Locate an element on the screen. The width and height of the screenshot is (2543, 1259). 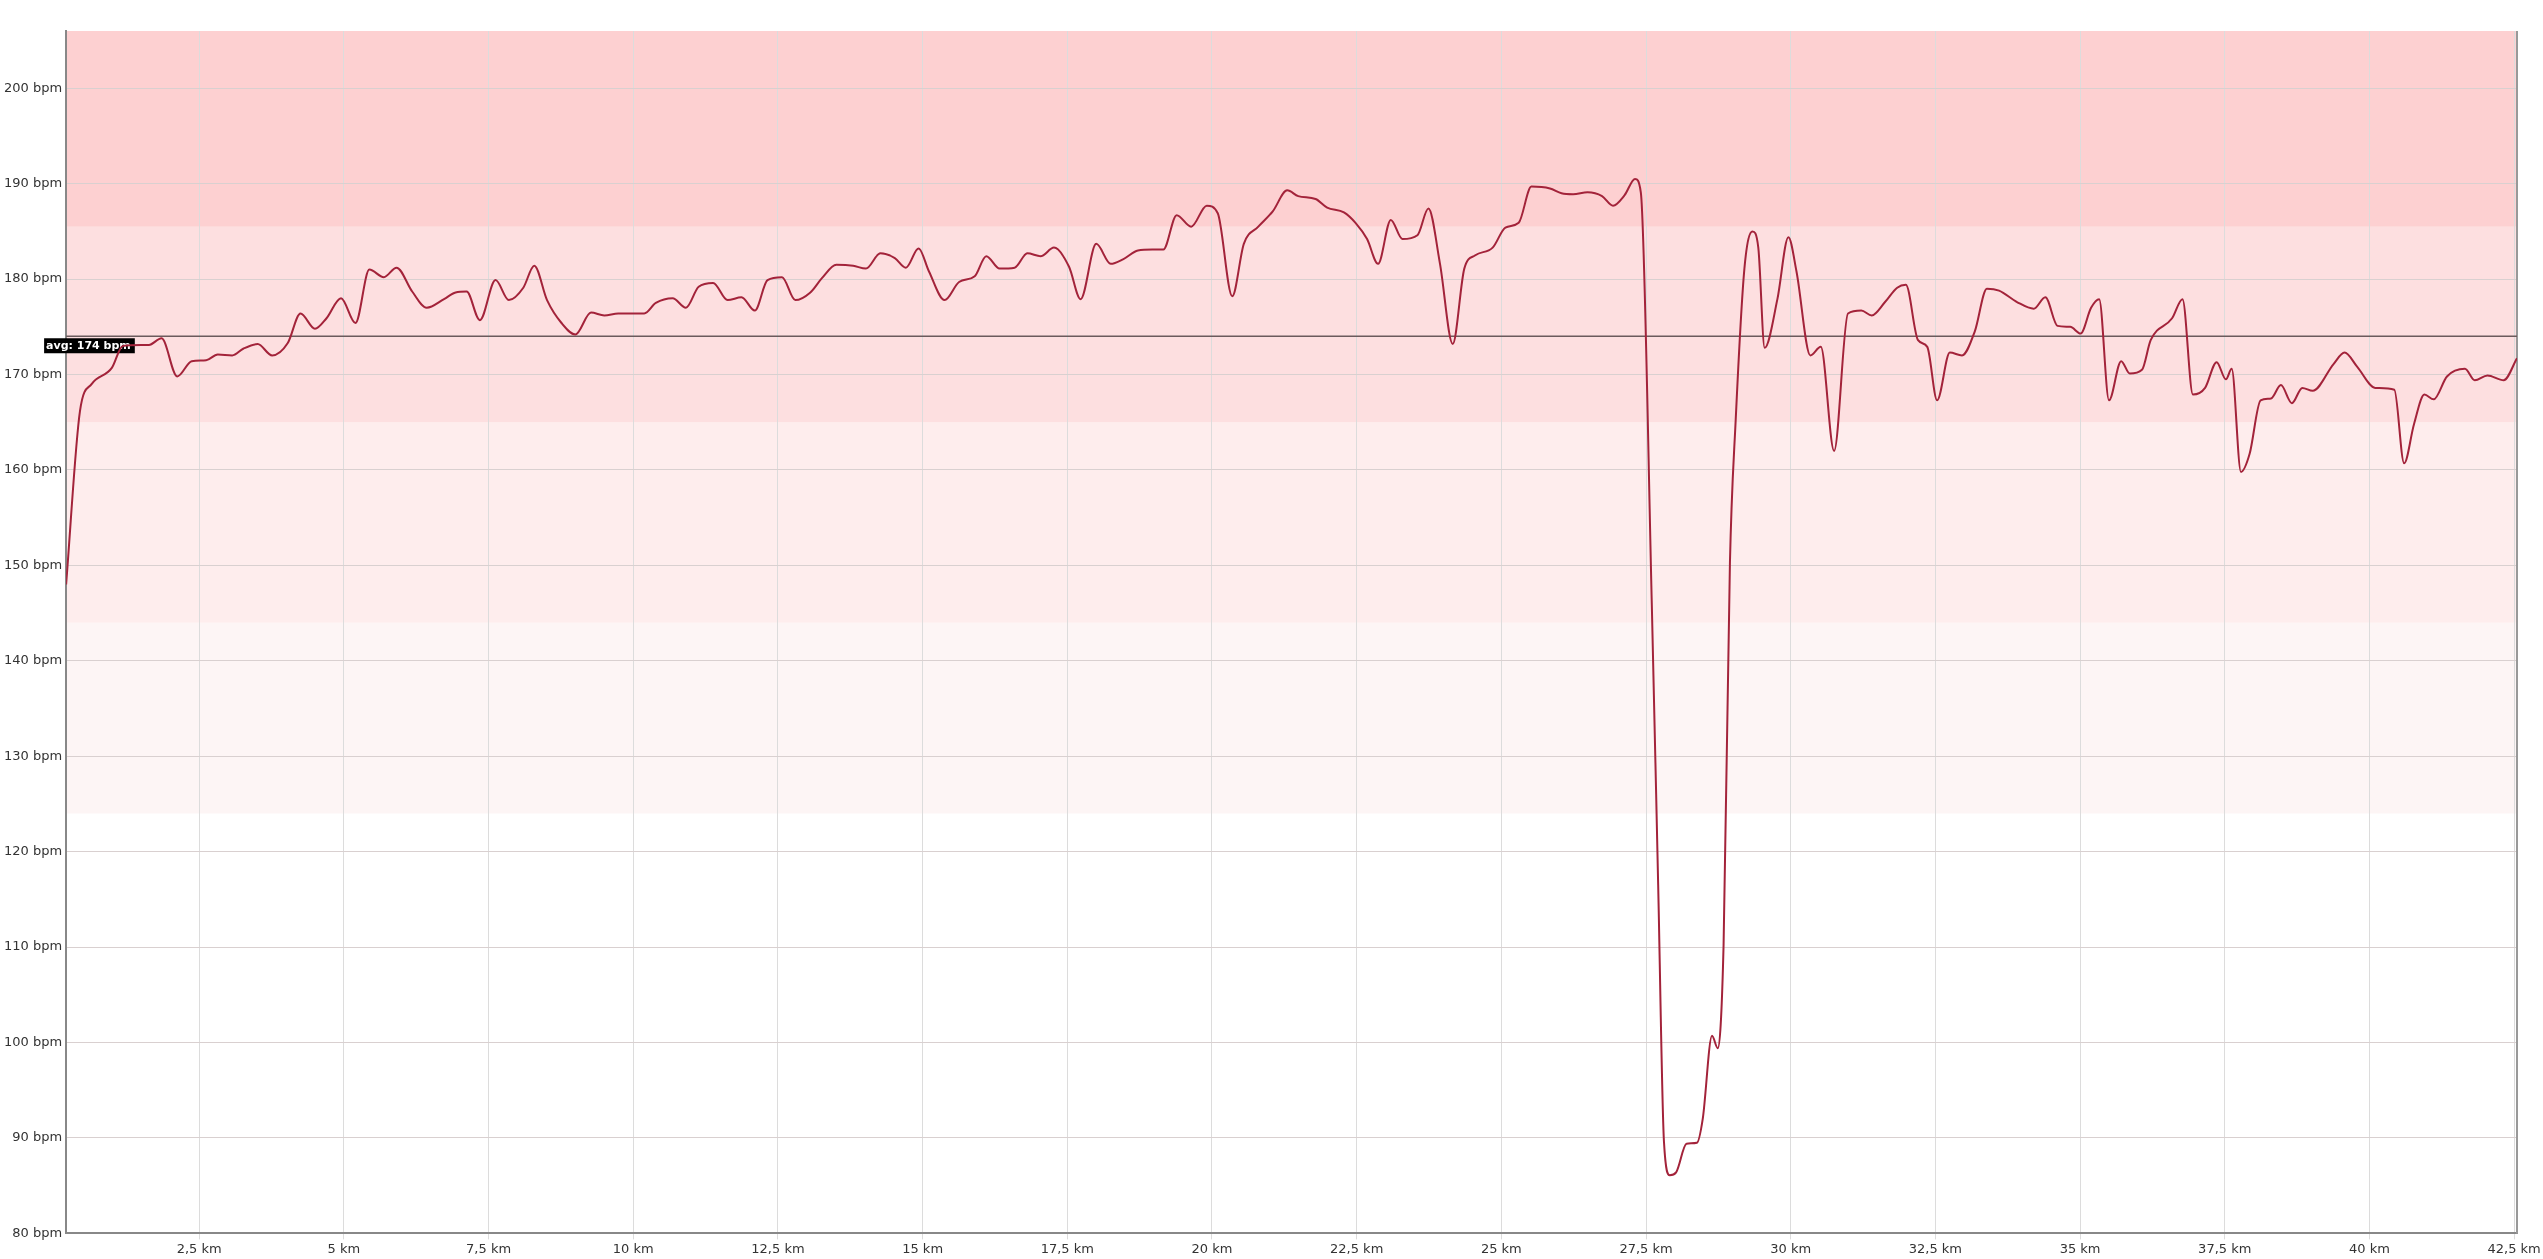
x-tick-label: 15 km is located at coordinates (923, 1248).